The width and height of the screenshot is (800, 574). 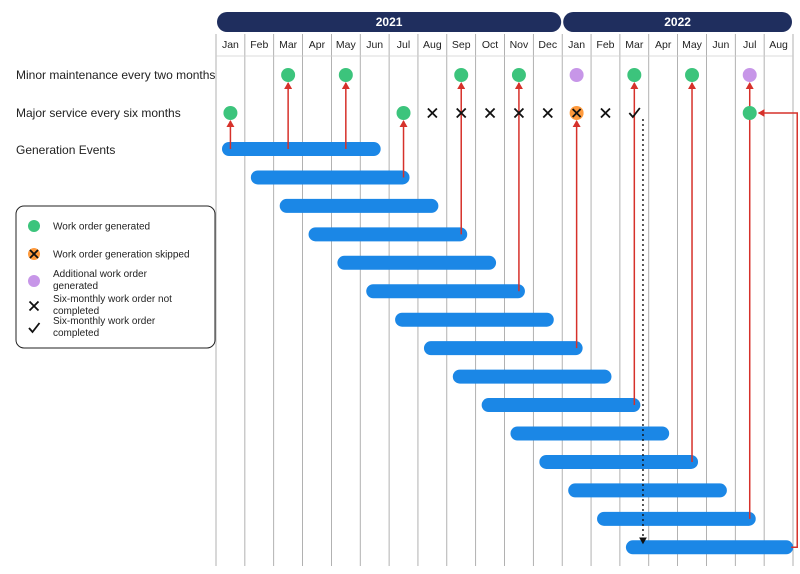 I want to click on year-label: 2022, so click(x=677, y=22).